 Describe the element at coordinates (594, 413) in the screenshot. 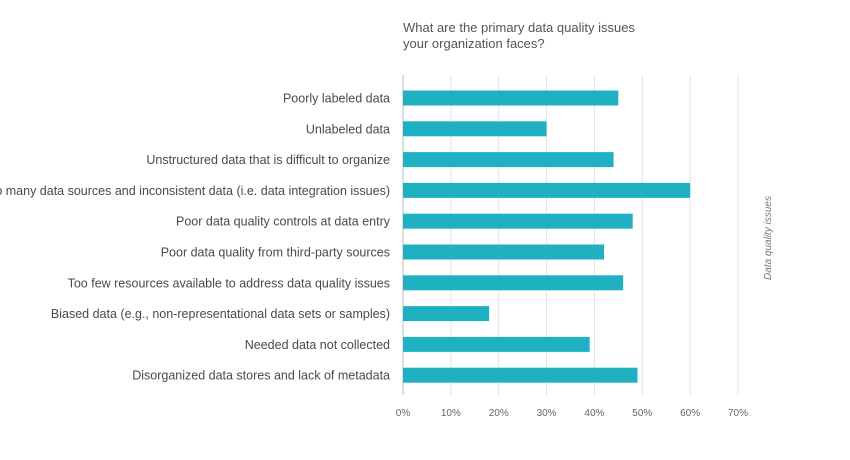

I see `x-tick-label: 40%` at that location.